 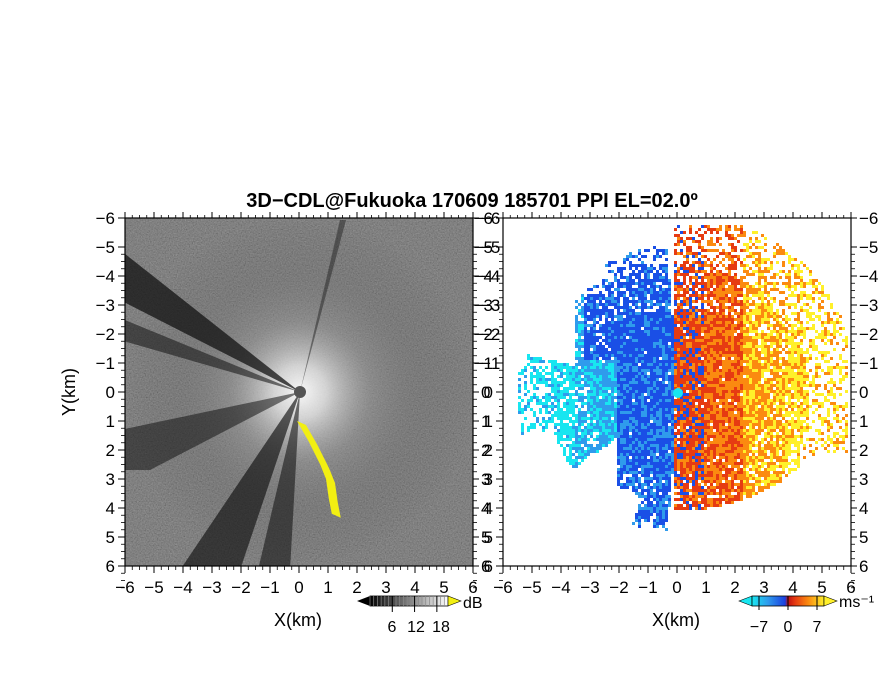 I want to click on y-tick-label: −1, so click(x=105, y=363).